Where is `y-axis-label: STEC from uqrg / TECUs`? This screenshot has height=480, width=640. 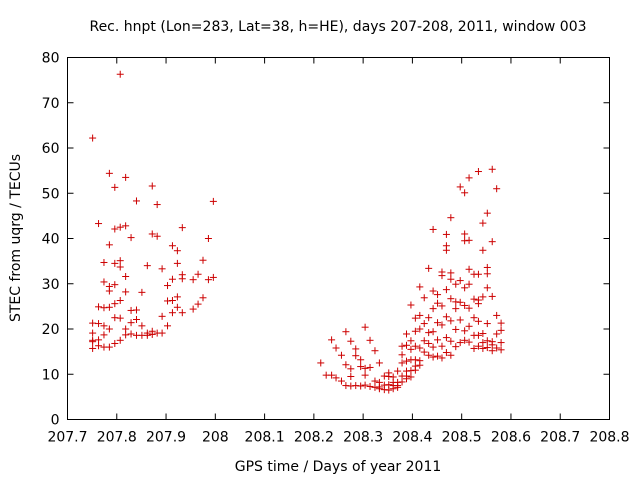
y-axis-label: STEC from uqrg / TECUs is located at coordinates (16, 238).